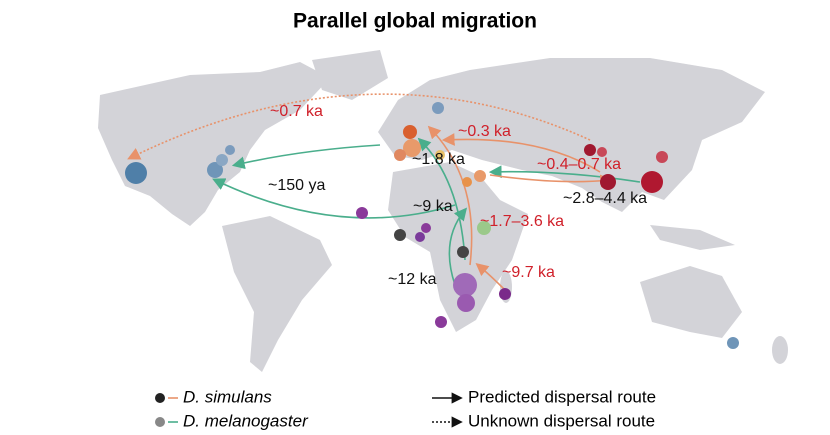 Image resolution: width=830 pixels, height=435 pixels. What do you see at coordinates (246, 420) in the screenshot?
I see `legend-label: D. melanogaster` at bounding box center [246, 420].